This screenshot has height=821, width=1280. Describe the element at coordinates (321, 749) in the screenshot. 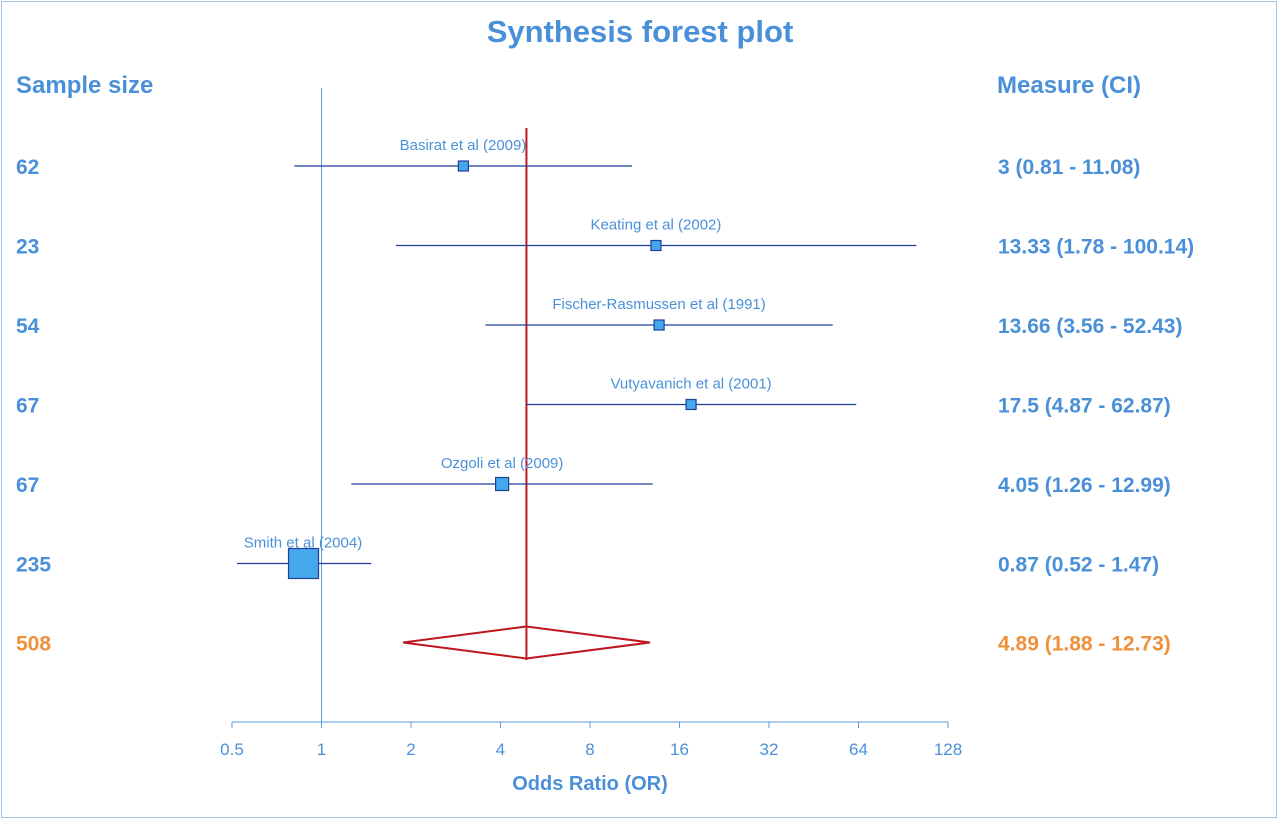

I see `x-tick-label: 1` at that location.